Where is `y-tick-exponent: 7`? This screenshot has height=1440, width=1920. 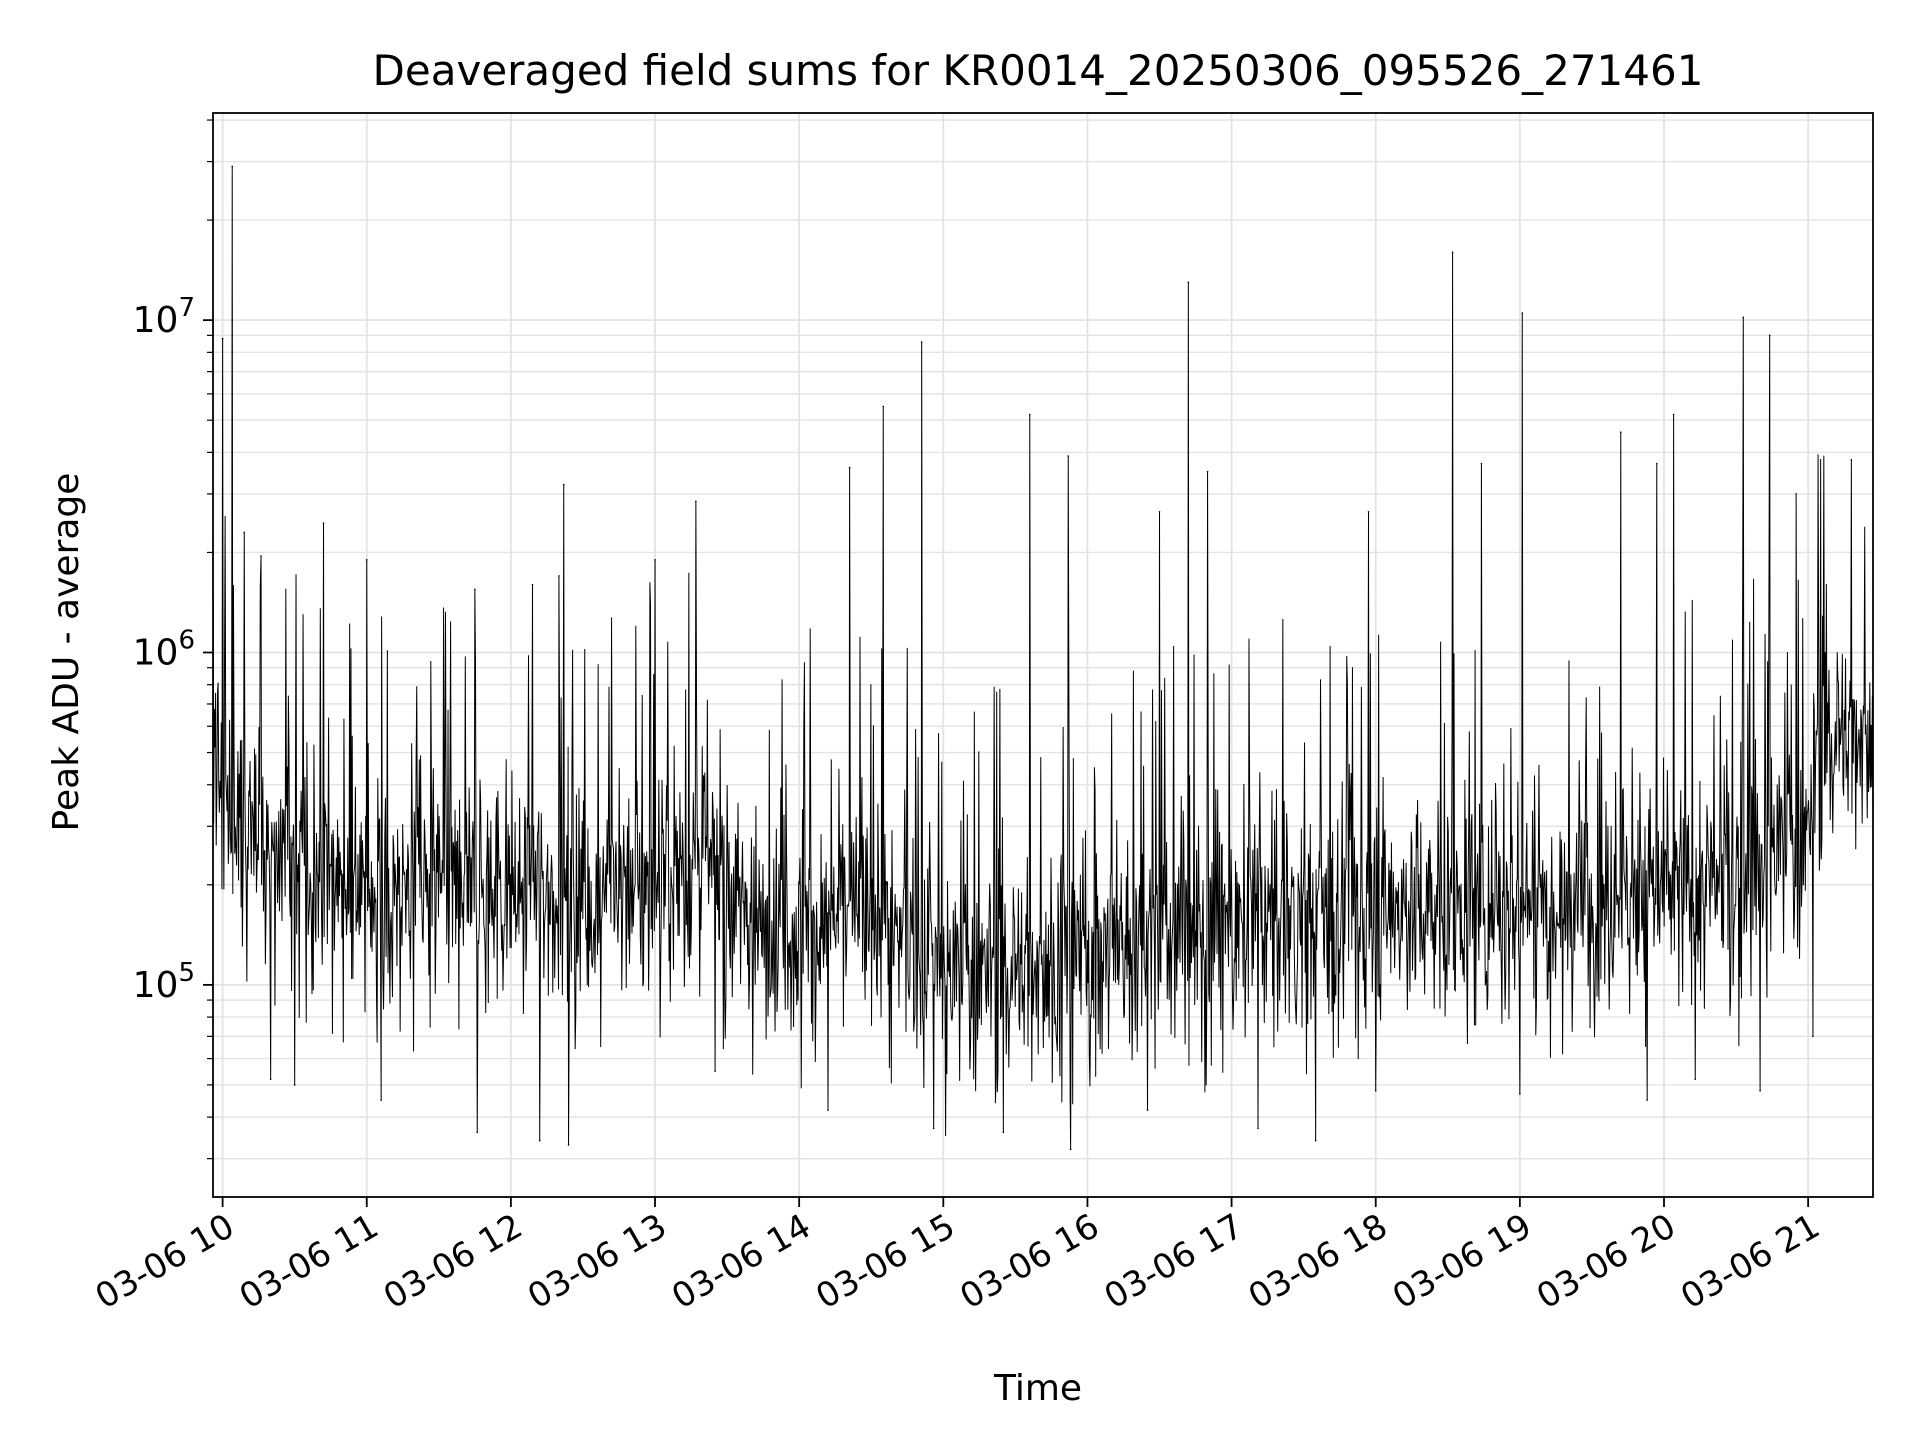
y-tick-exponent: 7 is located at coordinates (186, 308).